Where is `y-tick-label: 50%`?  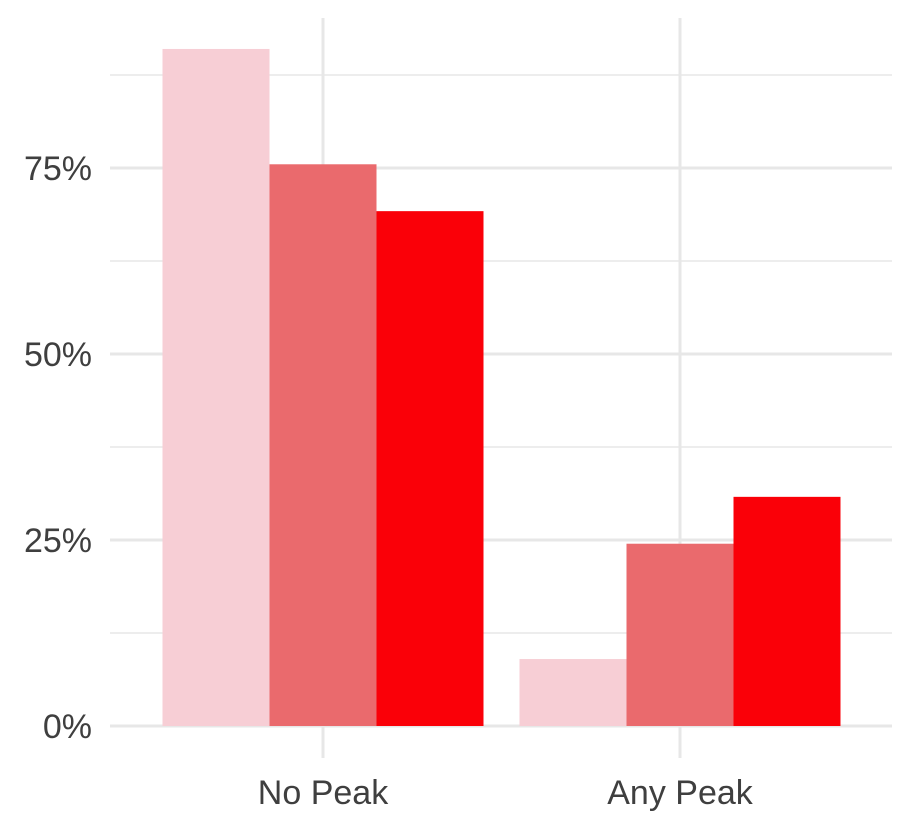
y-tick-label: 50% is located at coordinates (58, 355).